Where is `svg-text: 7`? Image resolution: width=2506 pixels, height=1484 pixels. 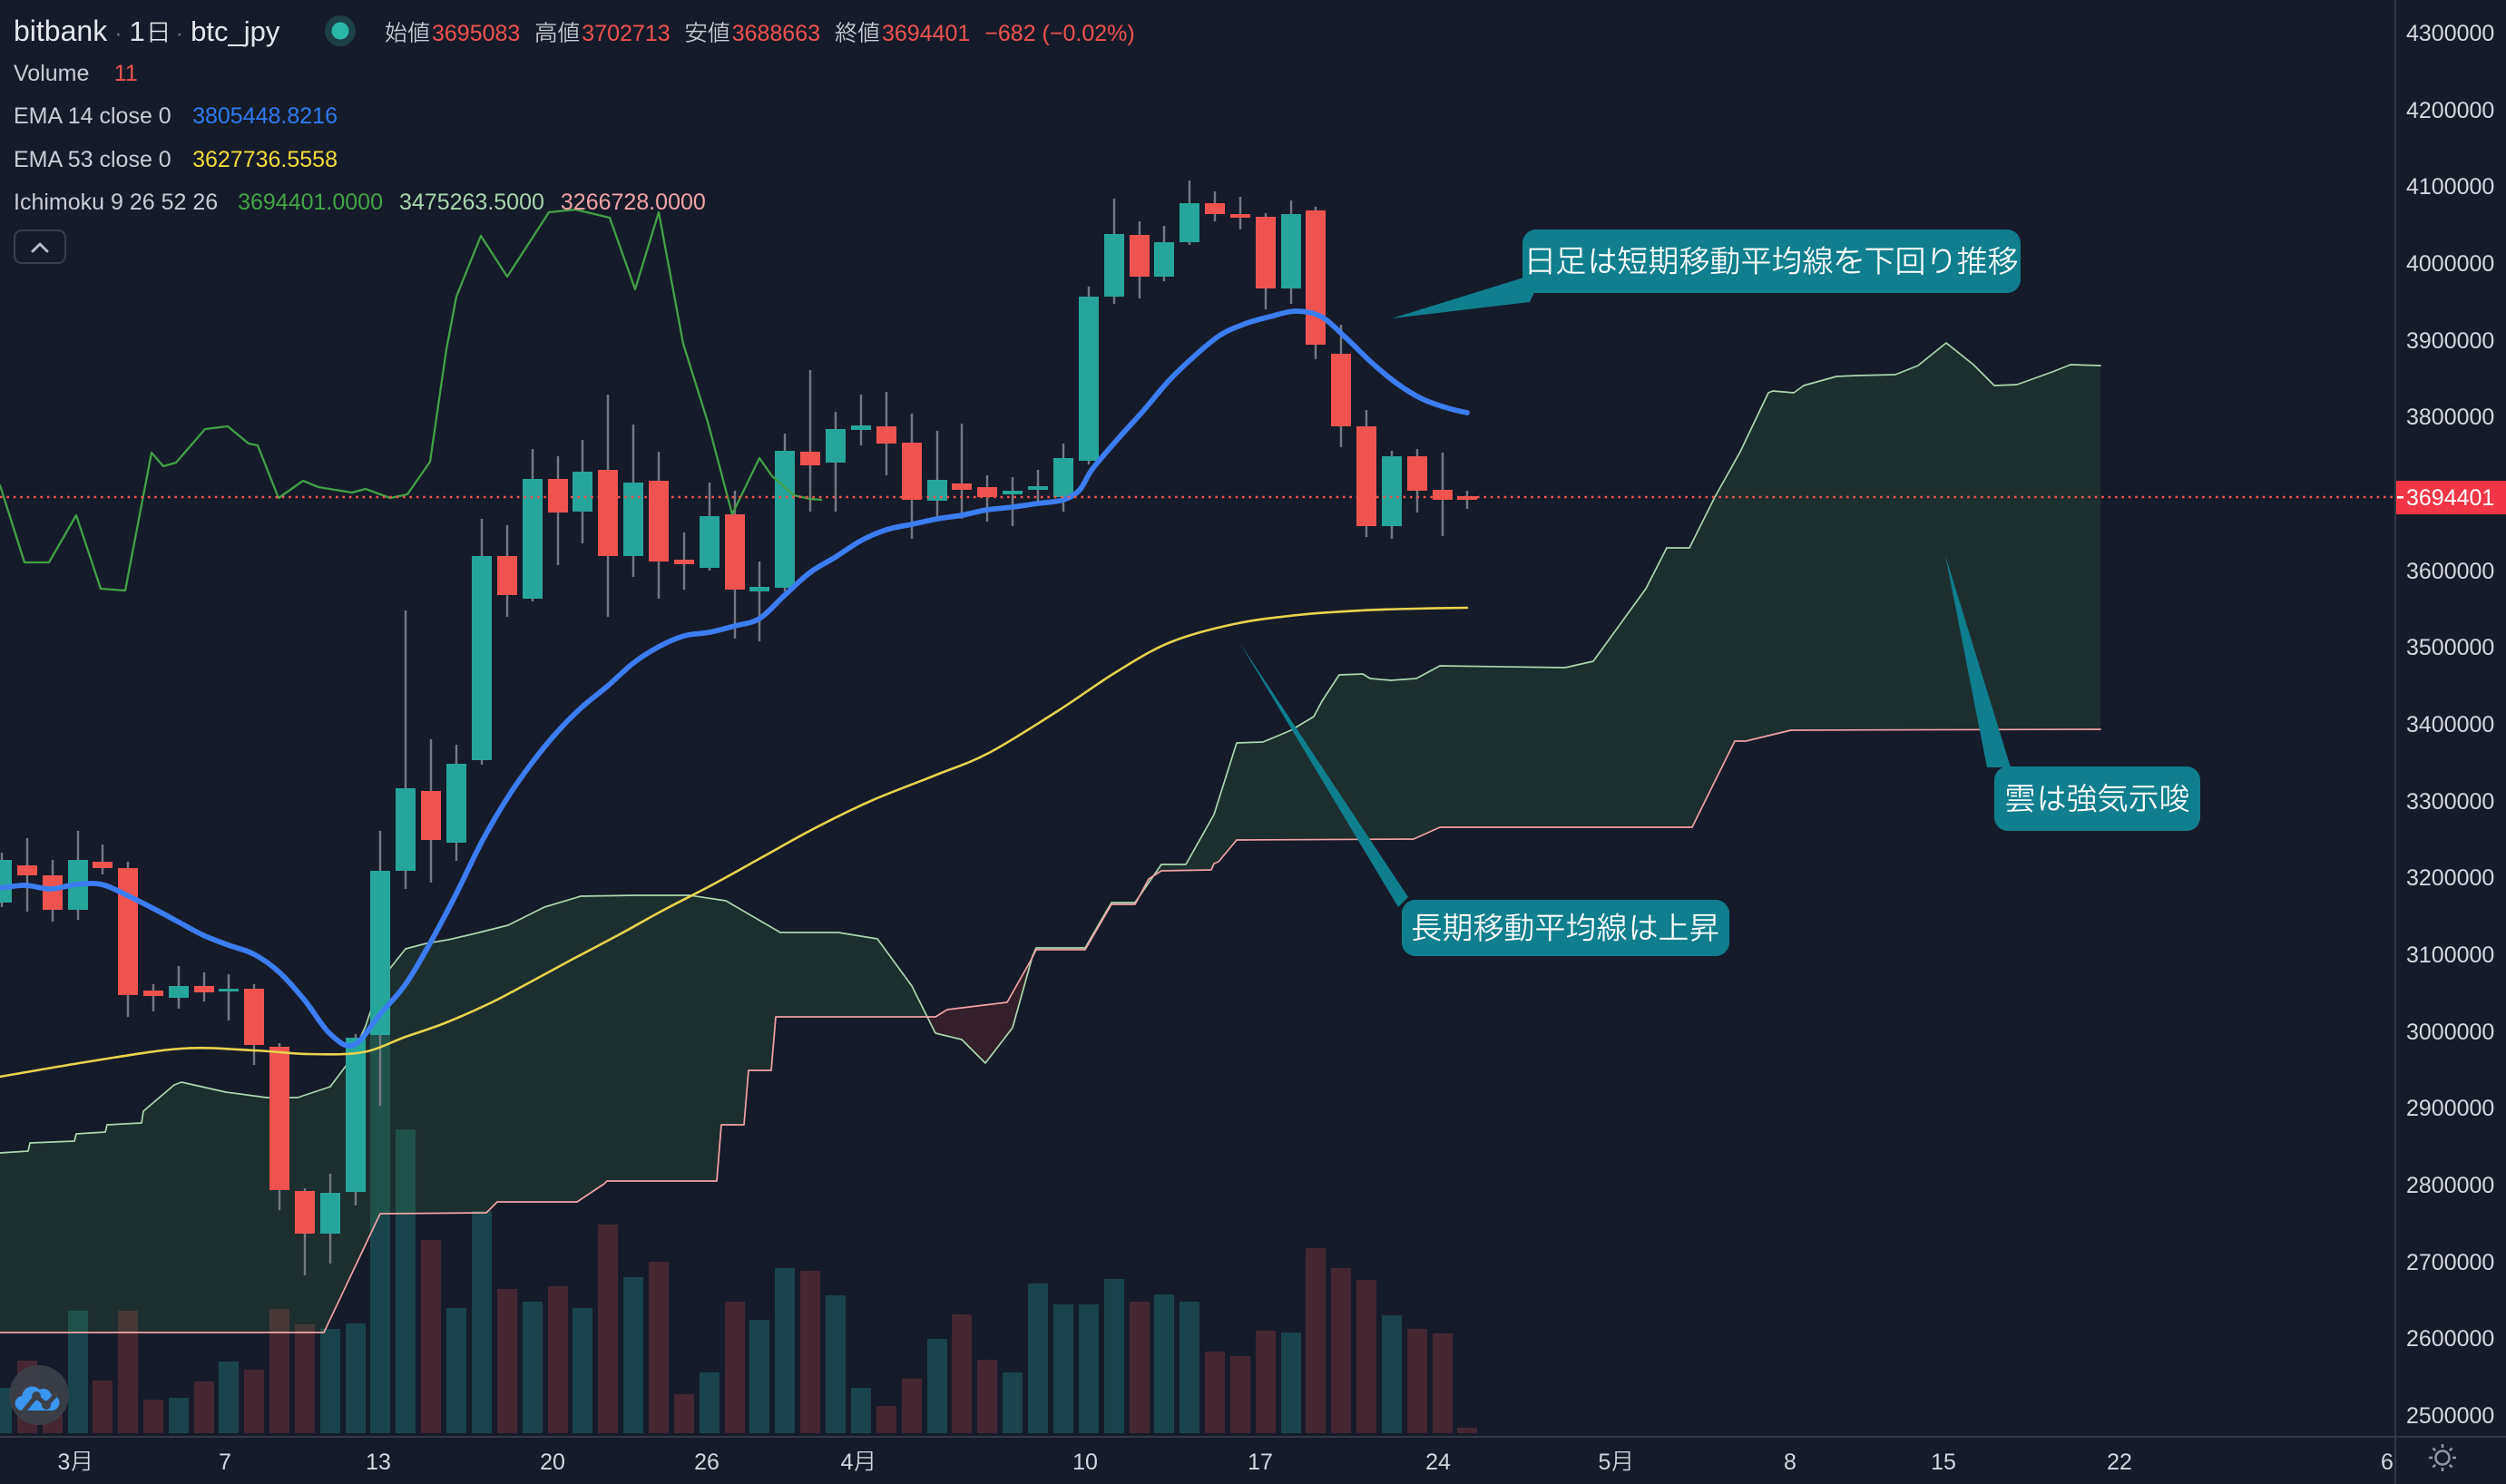 svg-text: 7 is located at coordinates (225, 1462).